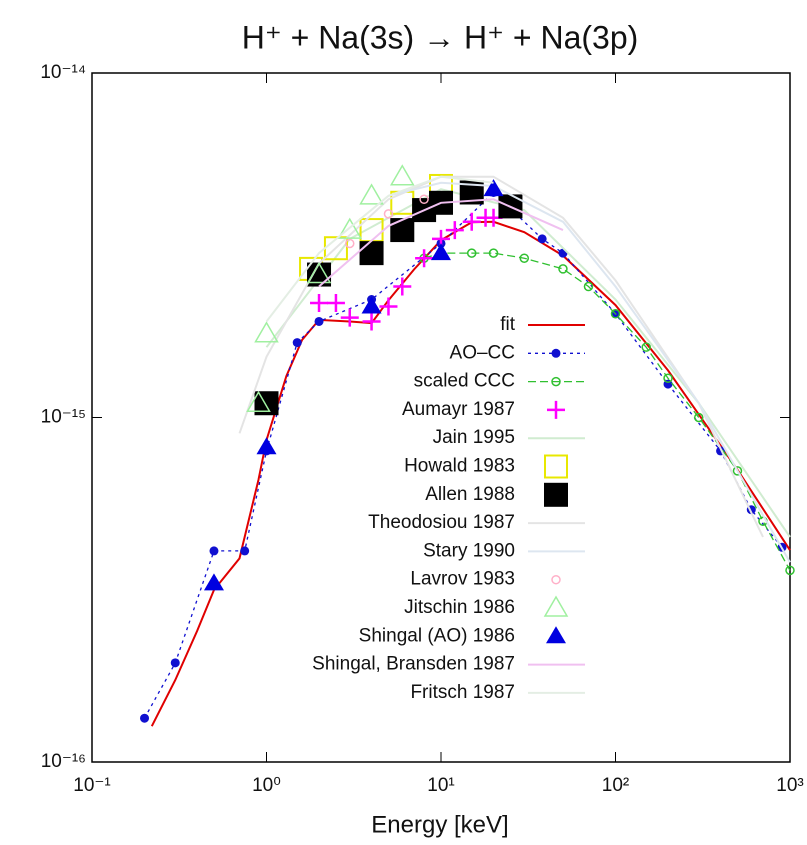 The image size is (807, 845). I want to click on x-tick-label: 10⁻¹, so click(92, 785).